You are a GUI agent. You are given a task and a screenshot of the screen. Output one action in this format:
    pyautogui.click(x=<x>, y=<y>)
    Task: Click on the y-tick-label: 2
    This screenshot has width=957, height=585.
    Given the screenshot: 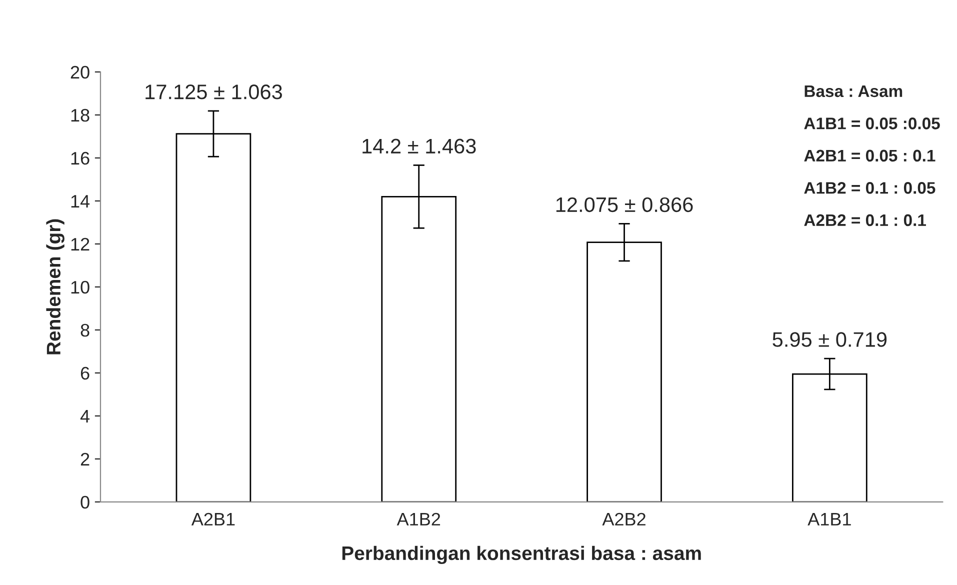 What is the action you would take?
    pyautogui.click(x=85, y=459)
    